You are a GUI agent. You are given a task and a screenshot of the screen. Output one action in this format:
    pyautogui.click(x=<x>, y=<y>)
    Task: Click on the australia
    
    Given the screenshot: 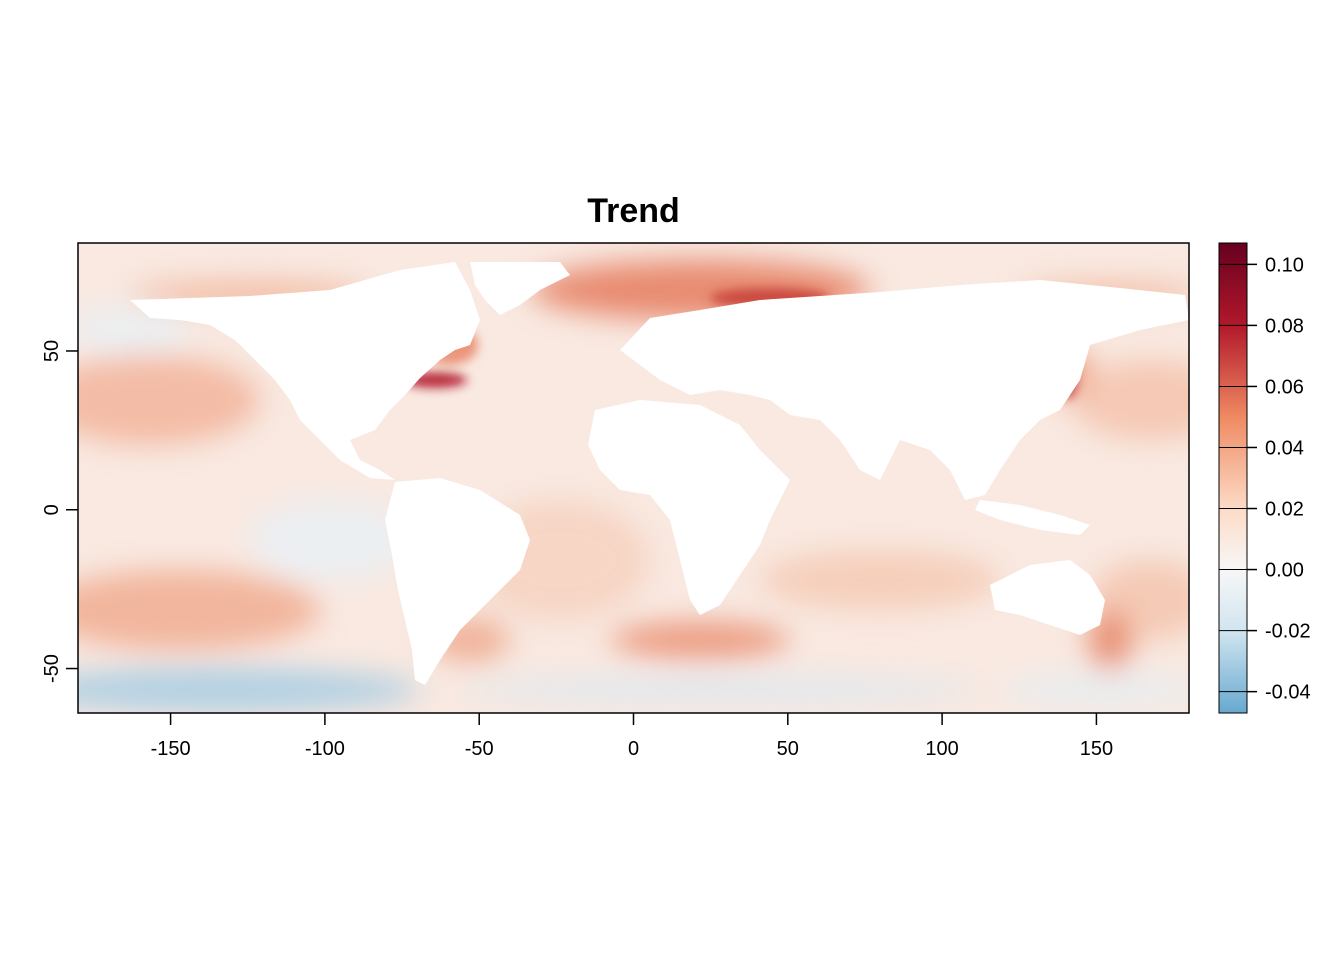 What is the action you would take?
    pyautogui.click(x=1047, y=597)
    